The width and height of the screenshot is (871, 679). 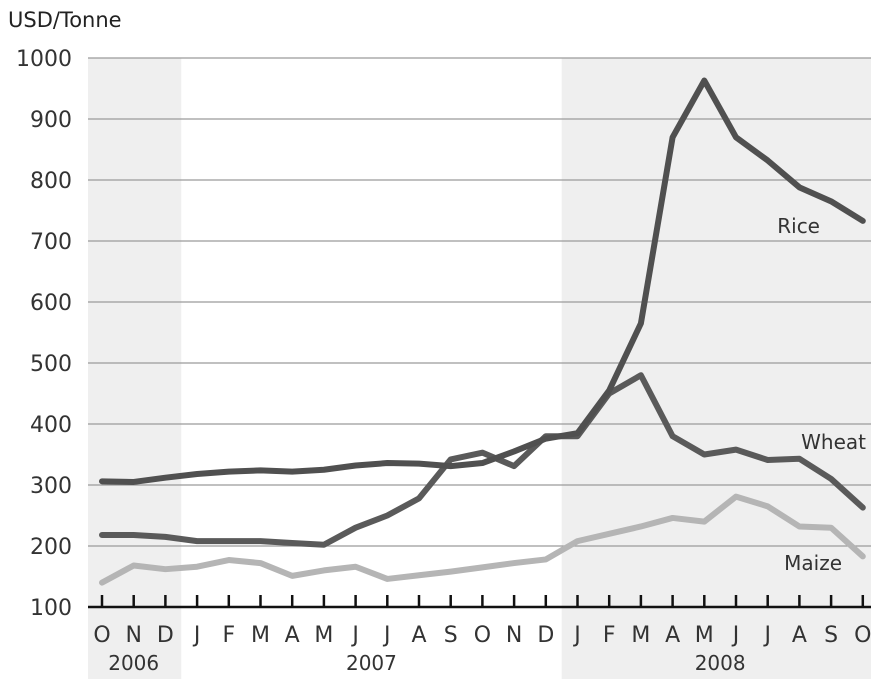 I want to click on year-label-2007: 2007, so click(x=371, y=663).